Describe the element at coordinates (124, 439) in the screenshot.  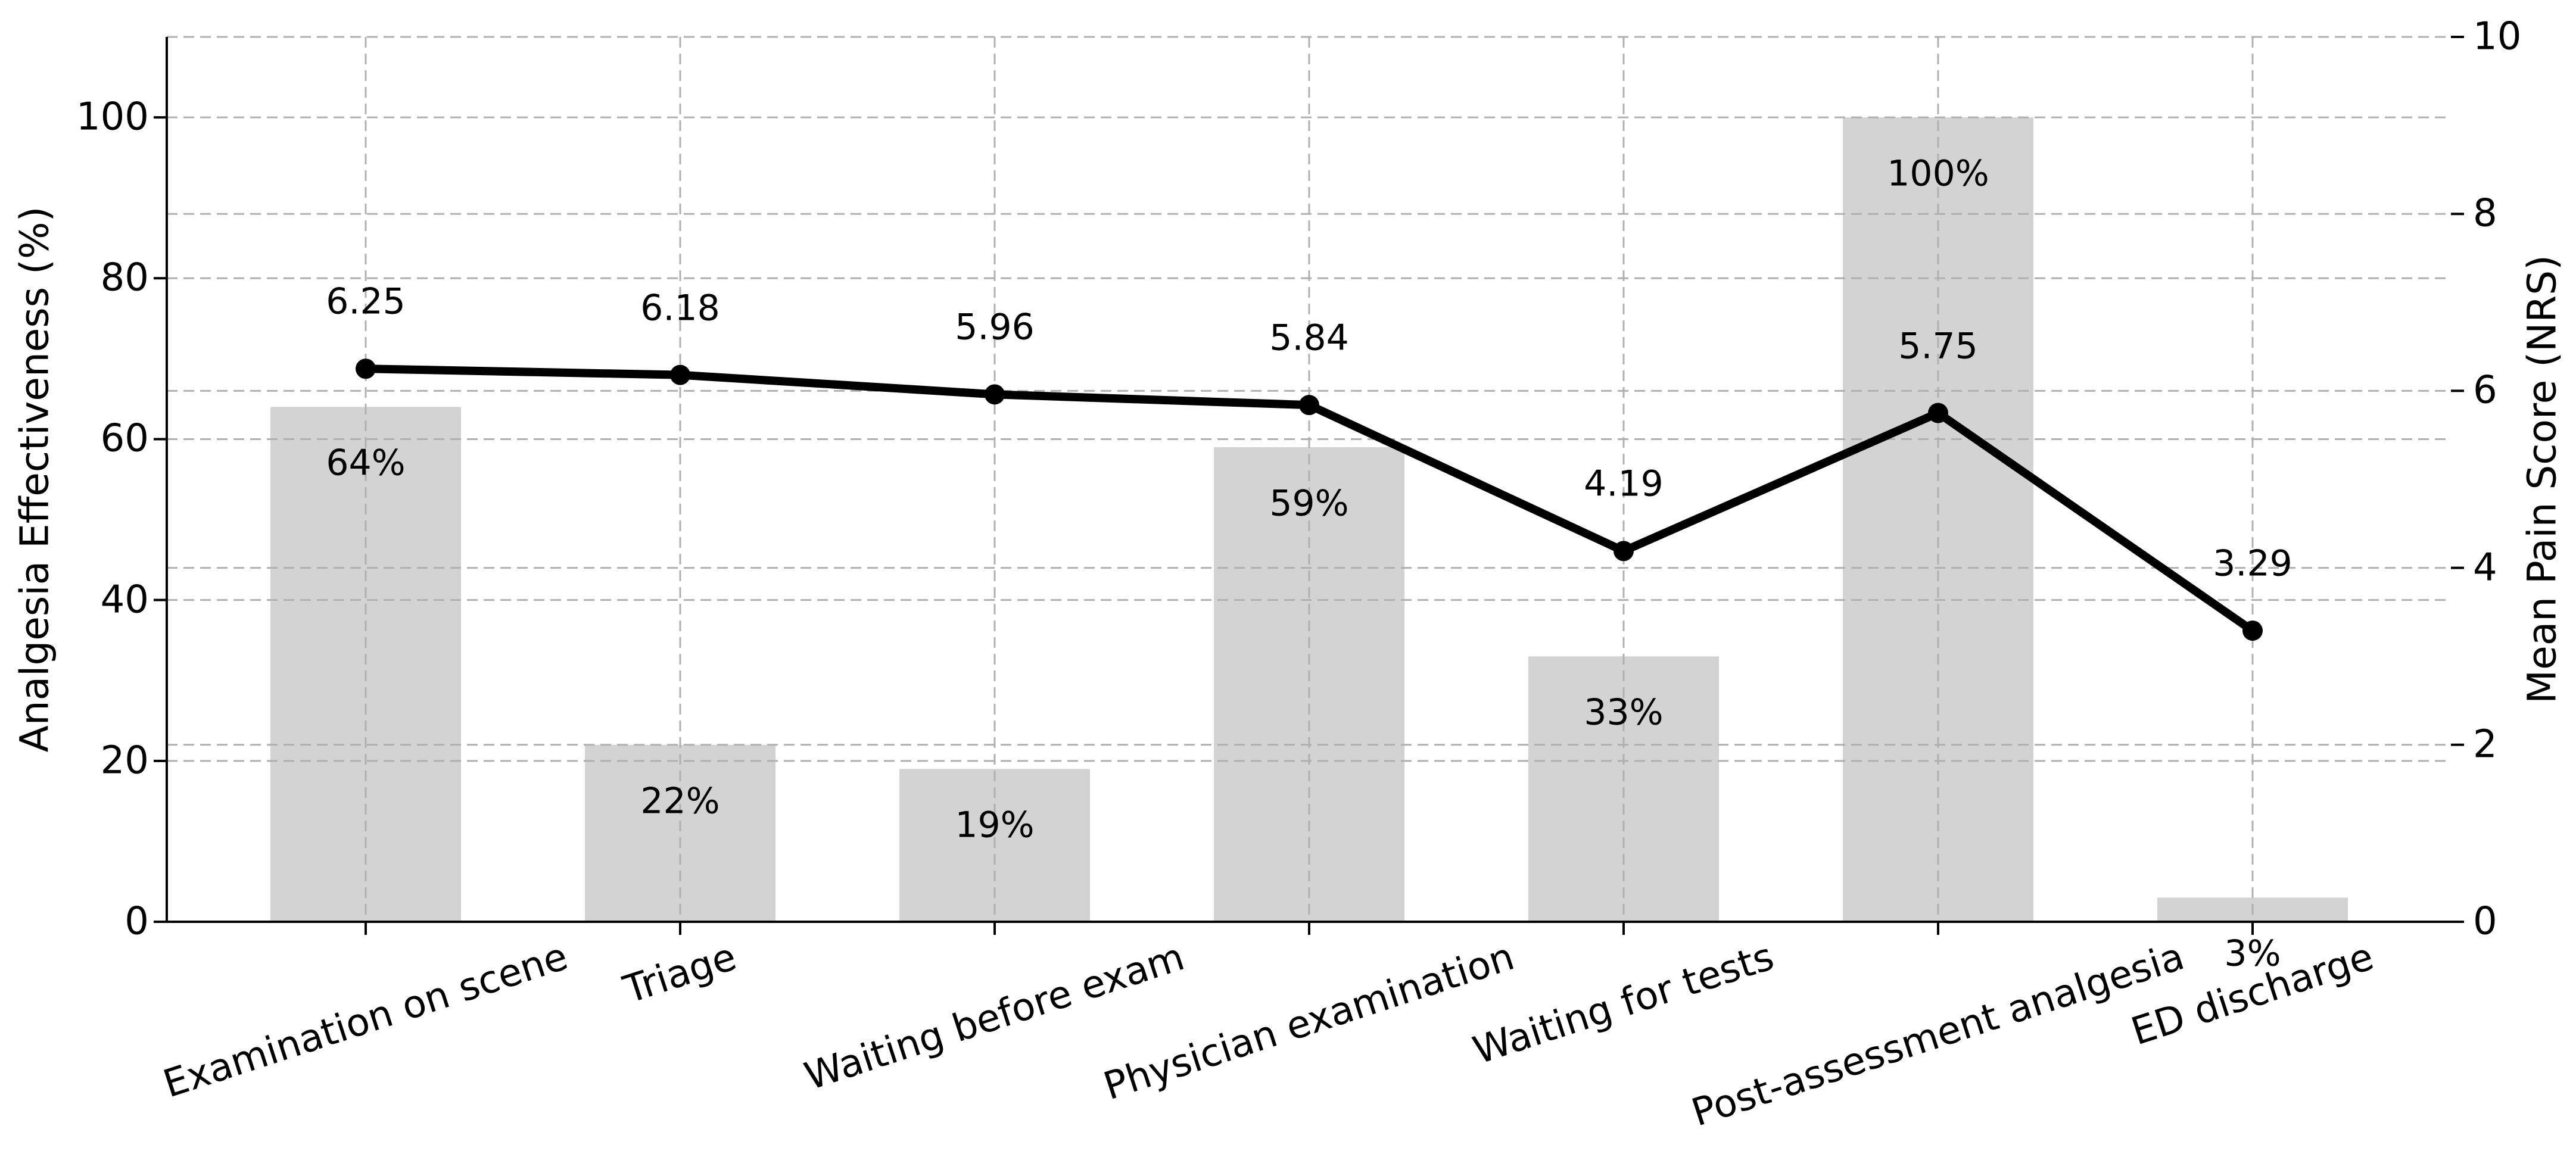
I see `y-left-tick-label: 60` at that location.